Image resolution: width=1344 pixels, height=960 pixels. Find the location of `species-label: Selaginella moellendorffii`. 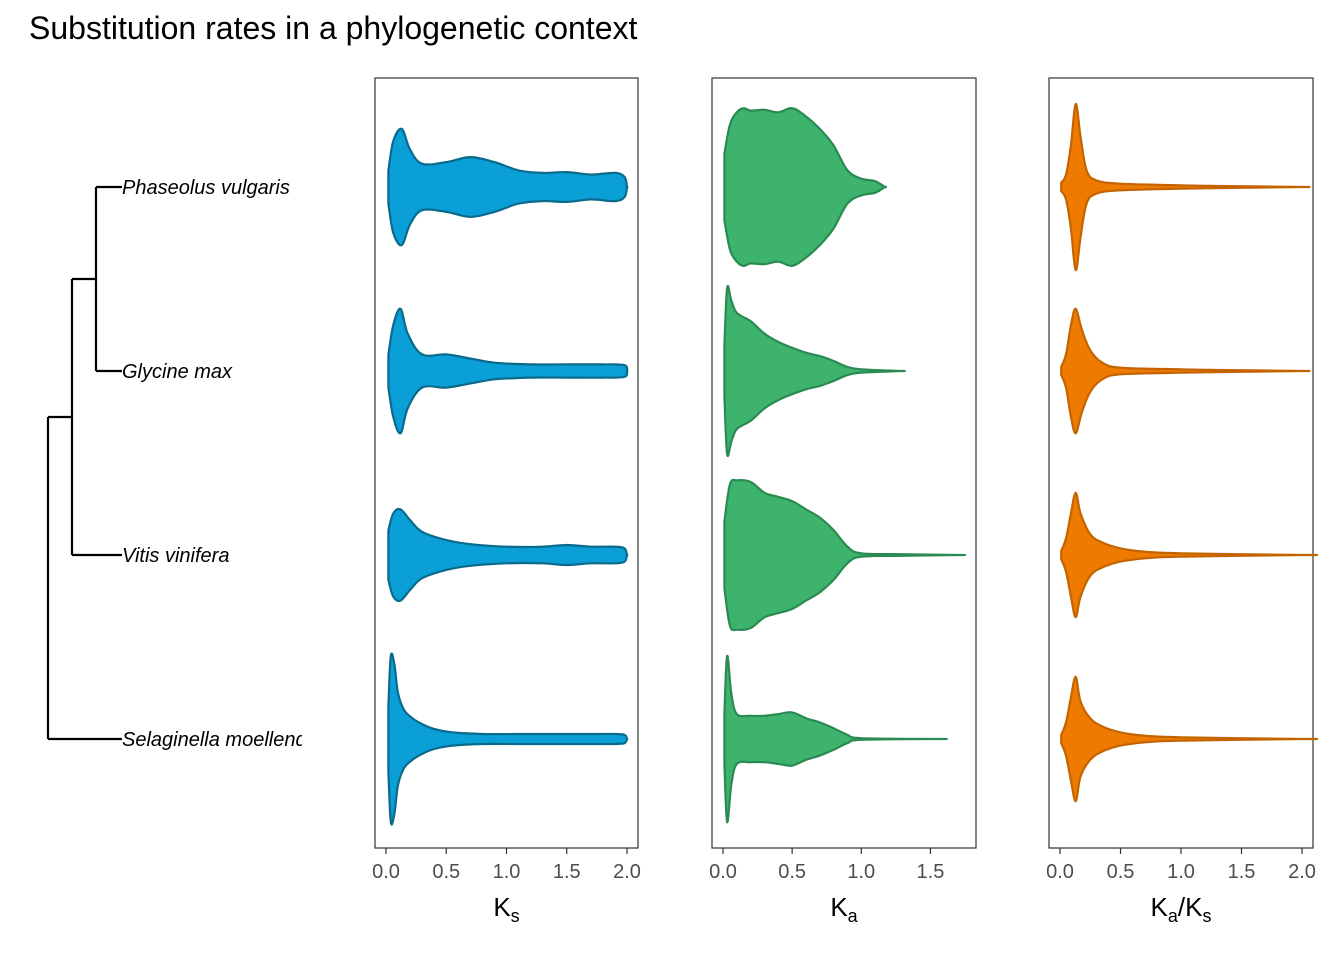

species-label: Selaginella moellendorffii is located at coordinates (233, 740).